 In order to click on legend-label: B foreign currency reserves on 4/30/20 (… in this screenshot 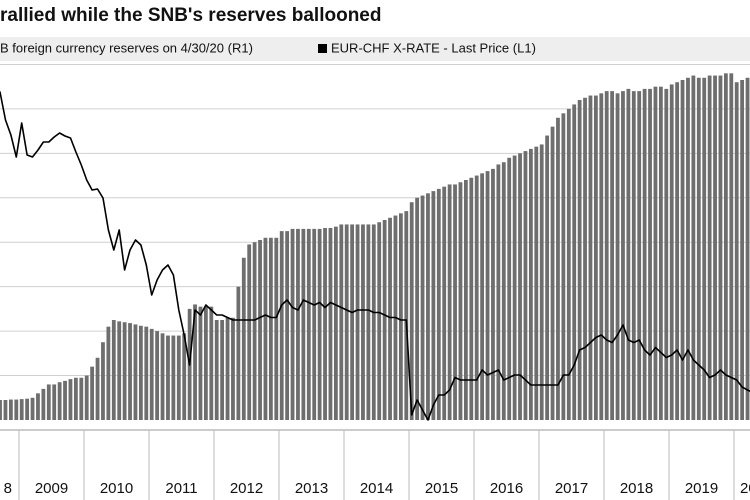, I will do `click(126, 47)`.